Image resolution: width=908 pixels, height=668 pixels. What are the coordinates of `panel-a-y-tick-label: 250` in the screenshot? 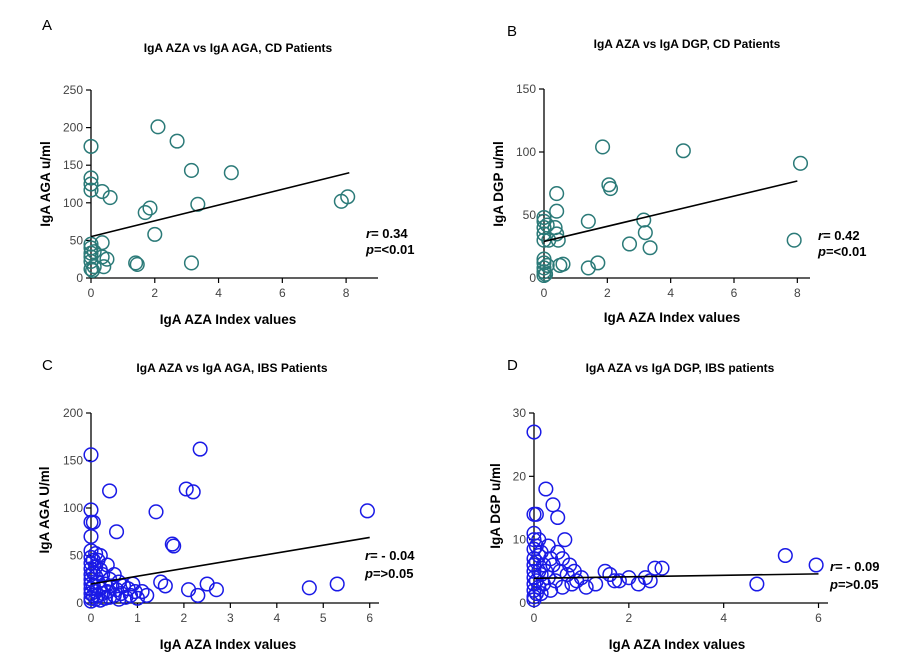 It's located at (73, 90).